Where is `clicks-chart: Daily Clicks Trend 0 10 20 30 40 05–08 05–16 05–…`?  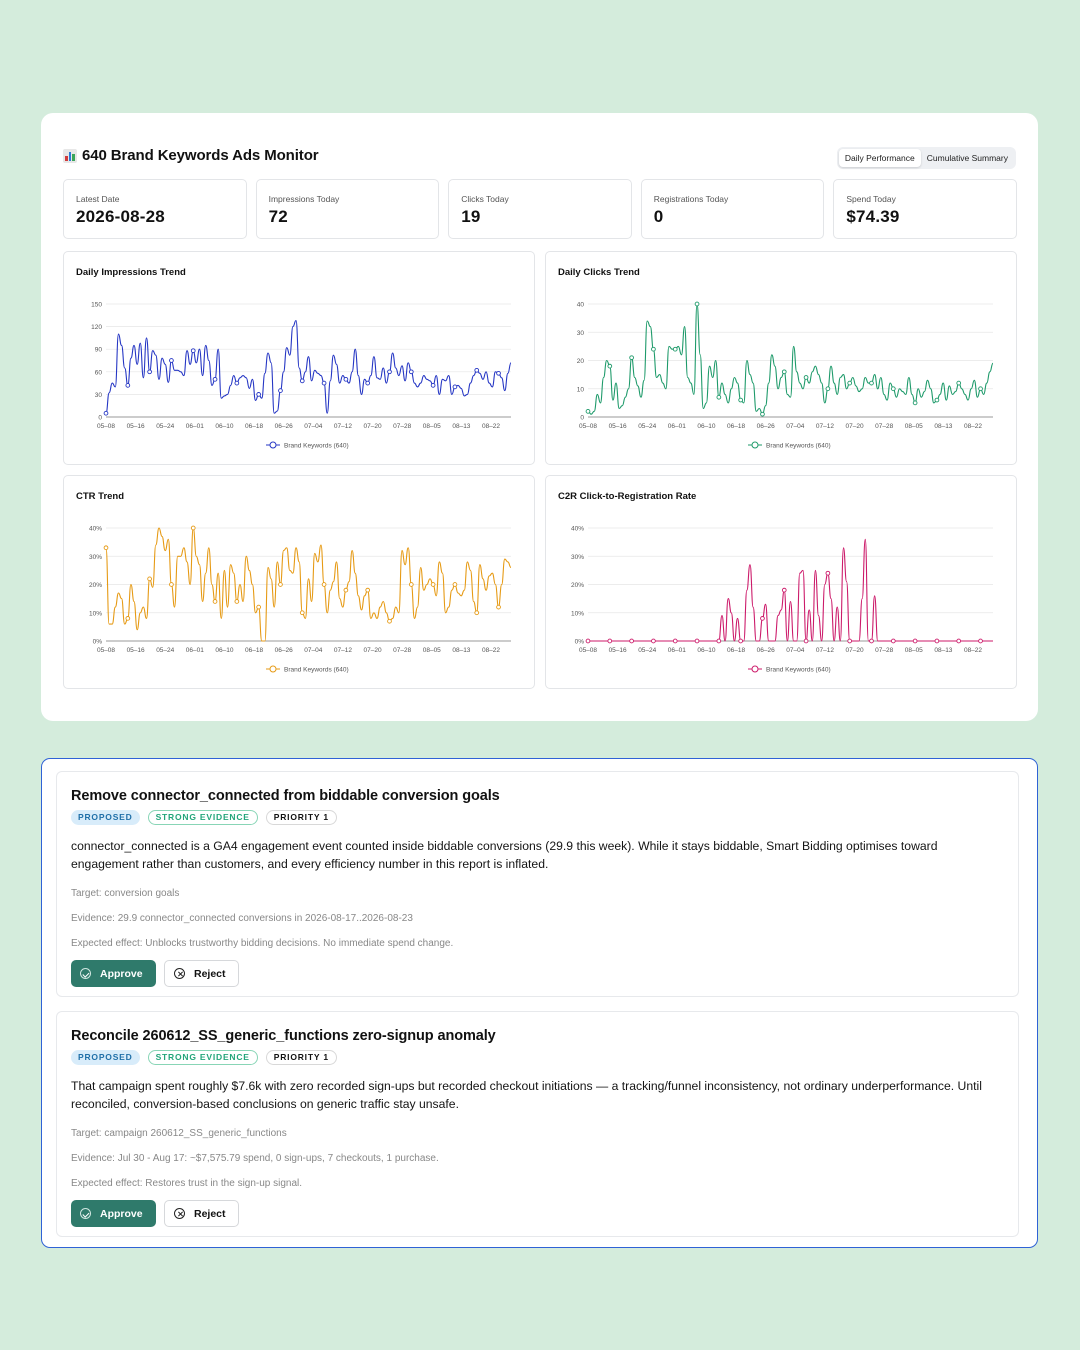 clicks-chart: Daily Clicks Trend 0 10 20 30 40 05–08 05–16 05–… is located at coordinates (781, 358).